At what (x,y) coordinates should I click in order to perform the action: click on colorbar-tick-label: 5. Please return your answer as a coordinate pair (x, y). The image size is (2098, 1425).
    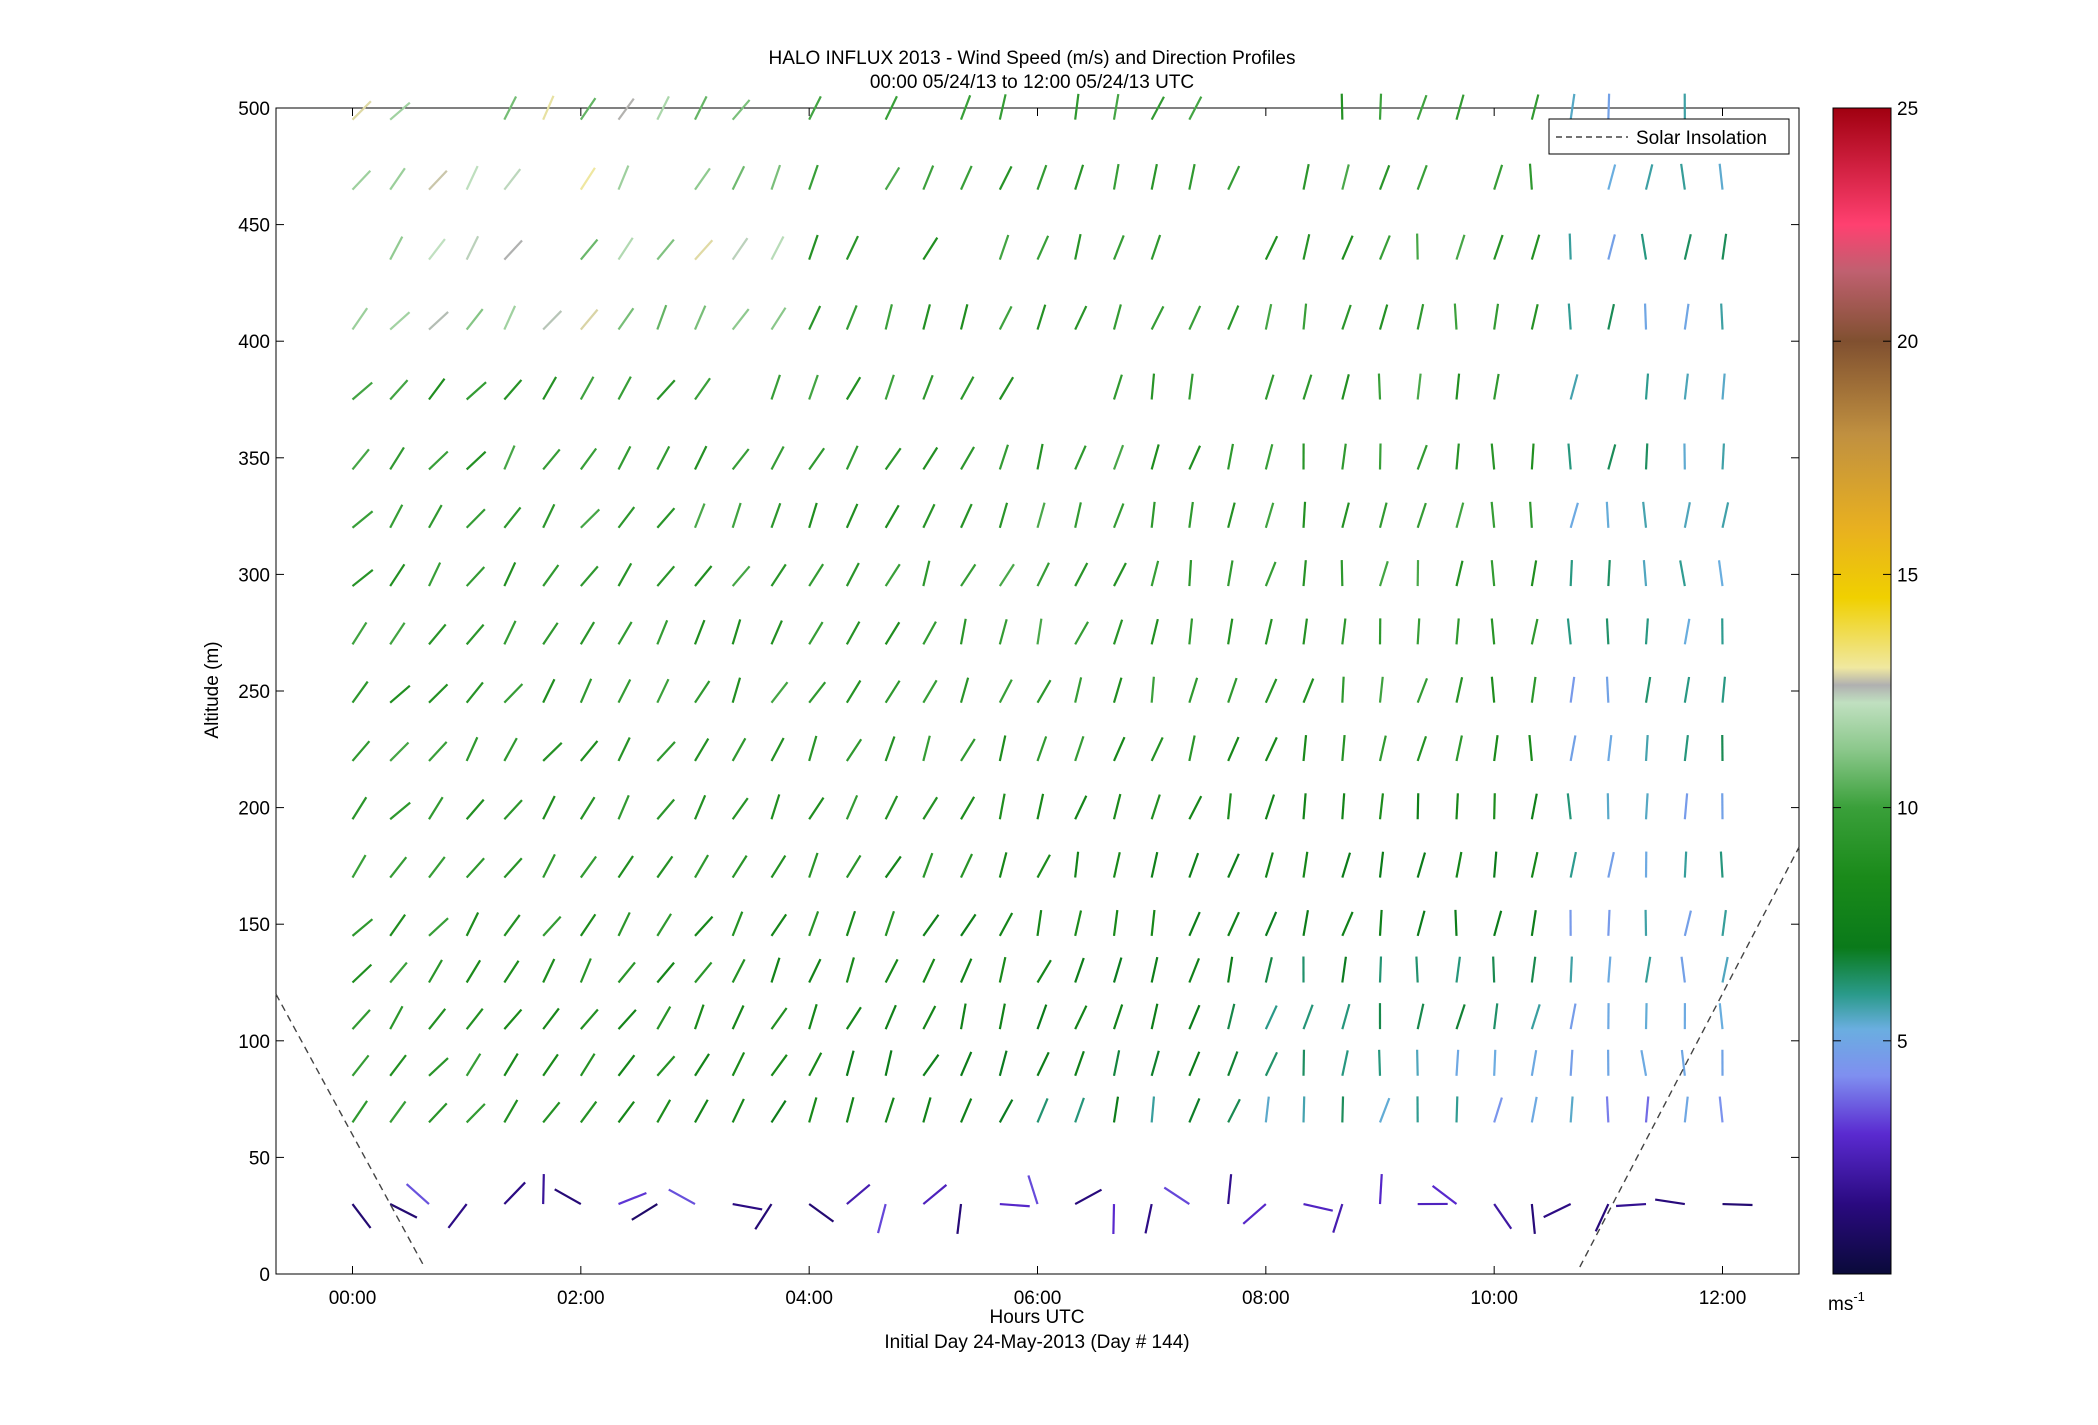
    Looking at the image, I should click on (1902, 1042).